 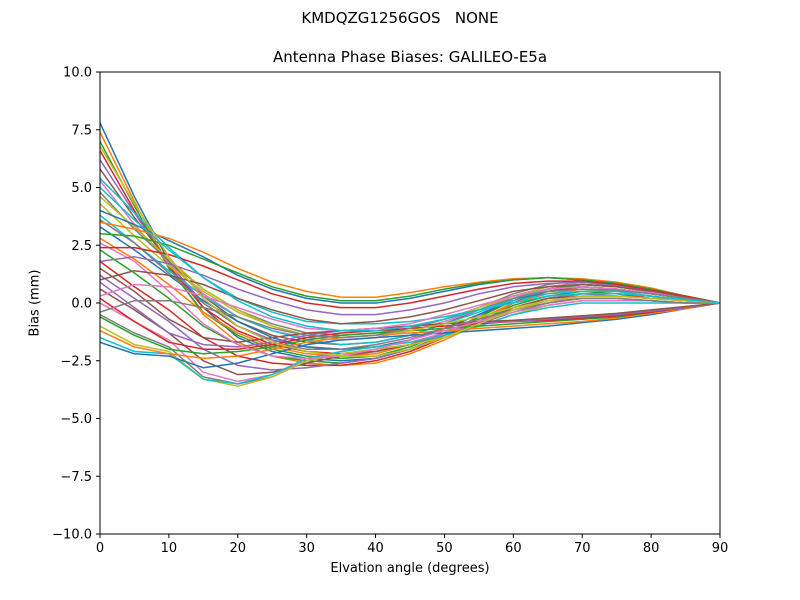 I want to click on x-axis-ticks: 0 10 20 30 40 50 60 70 80 90, so click(x=412, y=545).